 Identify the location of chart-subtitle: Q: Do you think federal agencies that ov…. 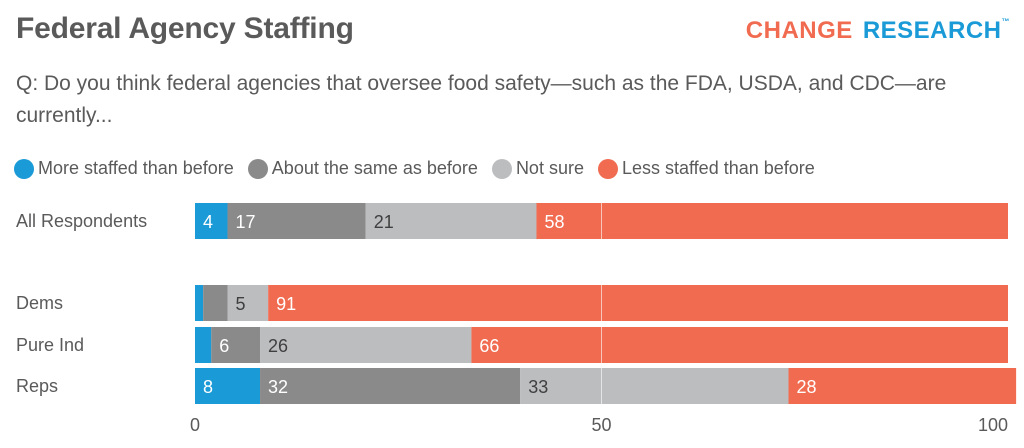
(481, 99).